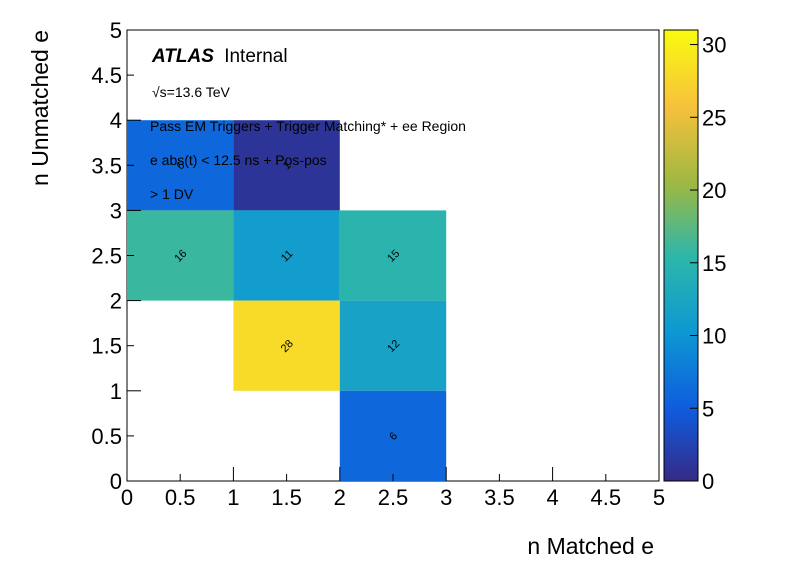 Image resolution: width=796 pixels, height=572 pixels. Describe the element at coordinates (172, 194) in the screenshot. I see `selection-line-3: > 1 DV` at that location.